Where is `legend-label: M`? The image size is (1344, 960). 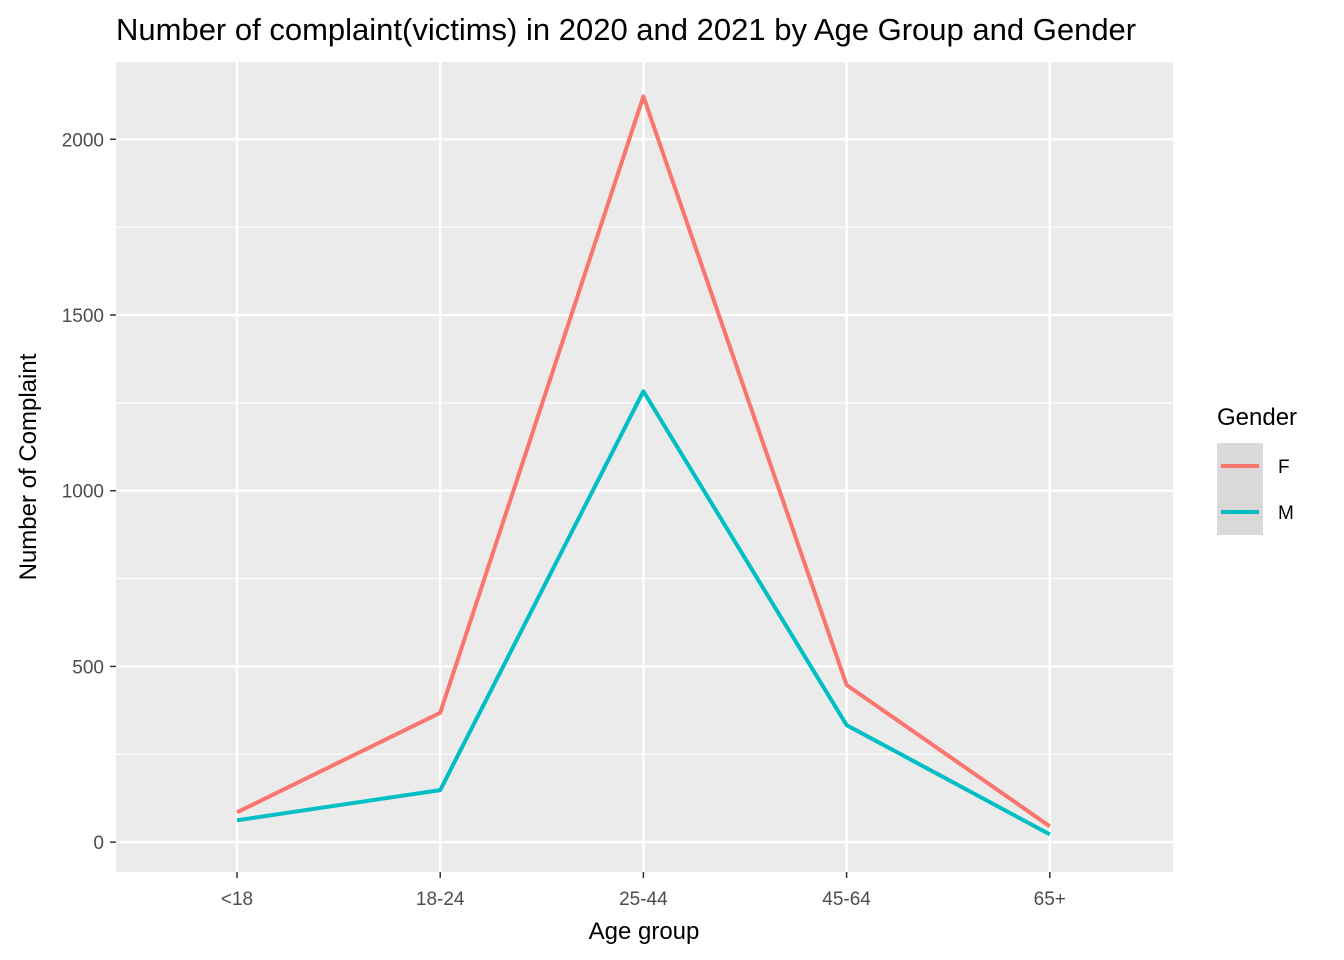 legend-label: M is located at coordinates (1286, 513).